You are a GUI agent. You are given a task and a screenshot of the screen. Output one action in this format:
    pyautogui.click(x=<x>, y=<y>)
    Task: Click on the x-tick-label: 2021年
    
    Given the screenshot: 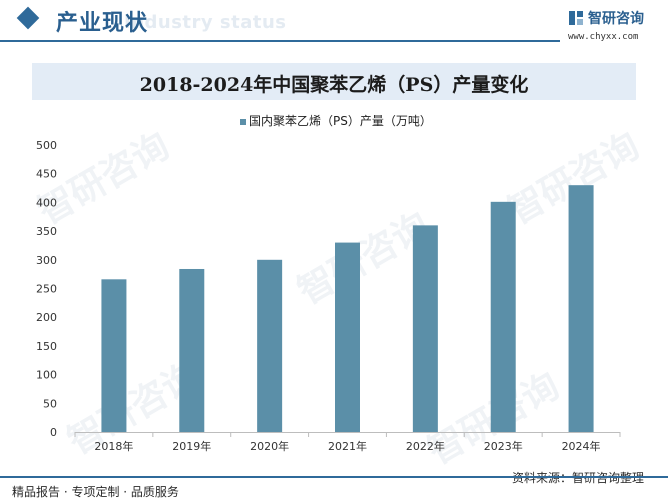 What is the action you would take?
    pyautogui.click(x=347, y=446)
    